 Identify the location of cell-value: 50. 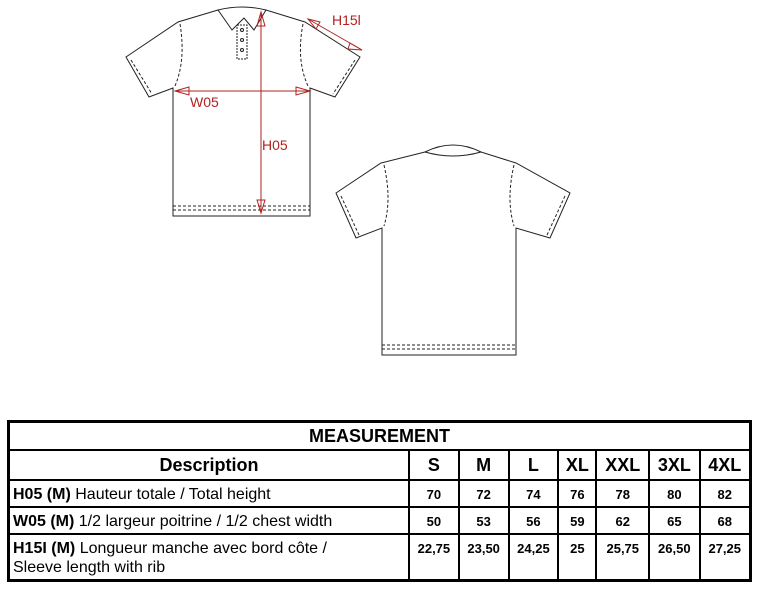
(434, 520).